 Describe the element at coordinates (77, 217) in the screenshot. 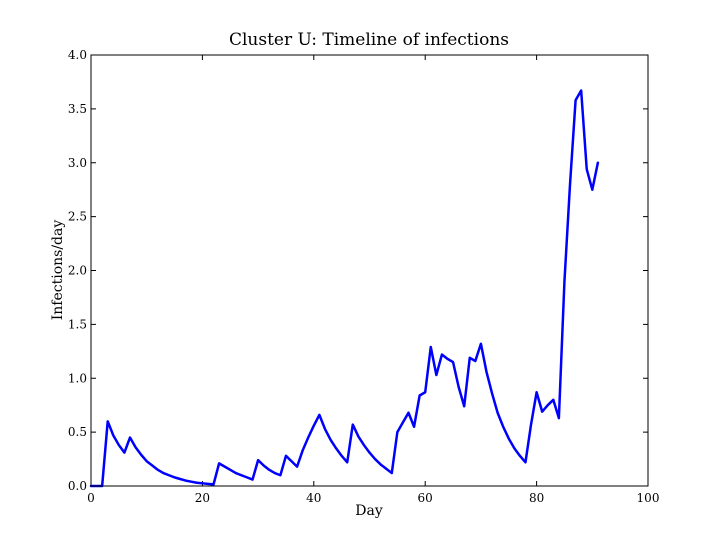

I see `y-tick-label: 2.5` at that location.